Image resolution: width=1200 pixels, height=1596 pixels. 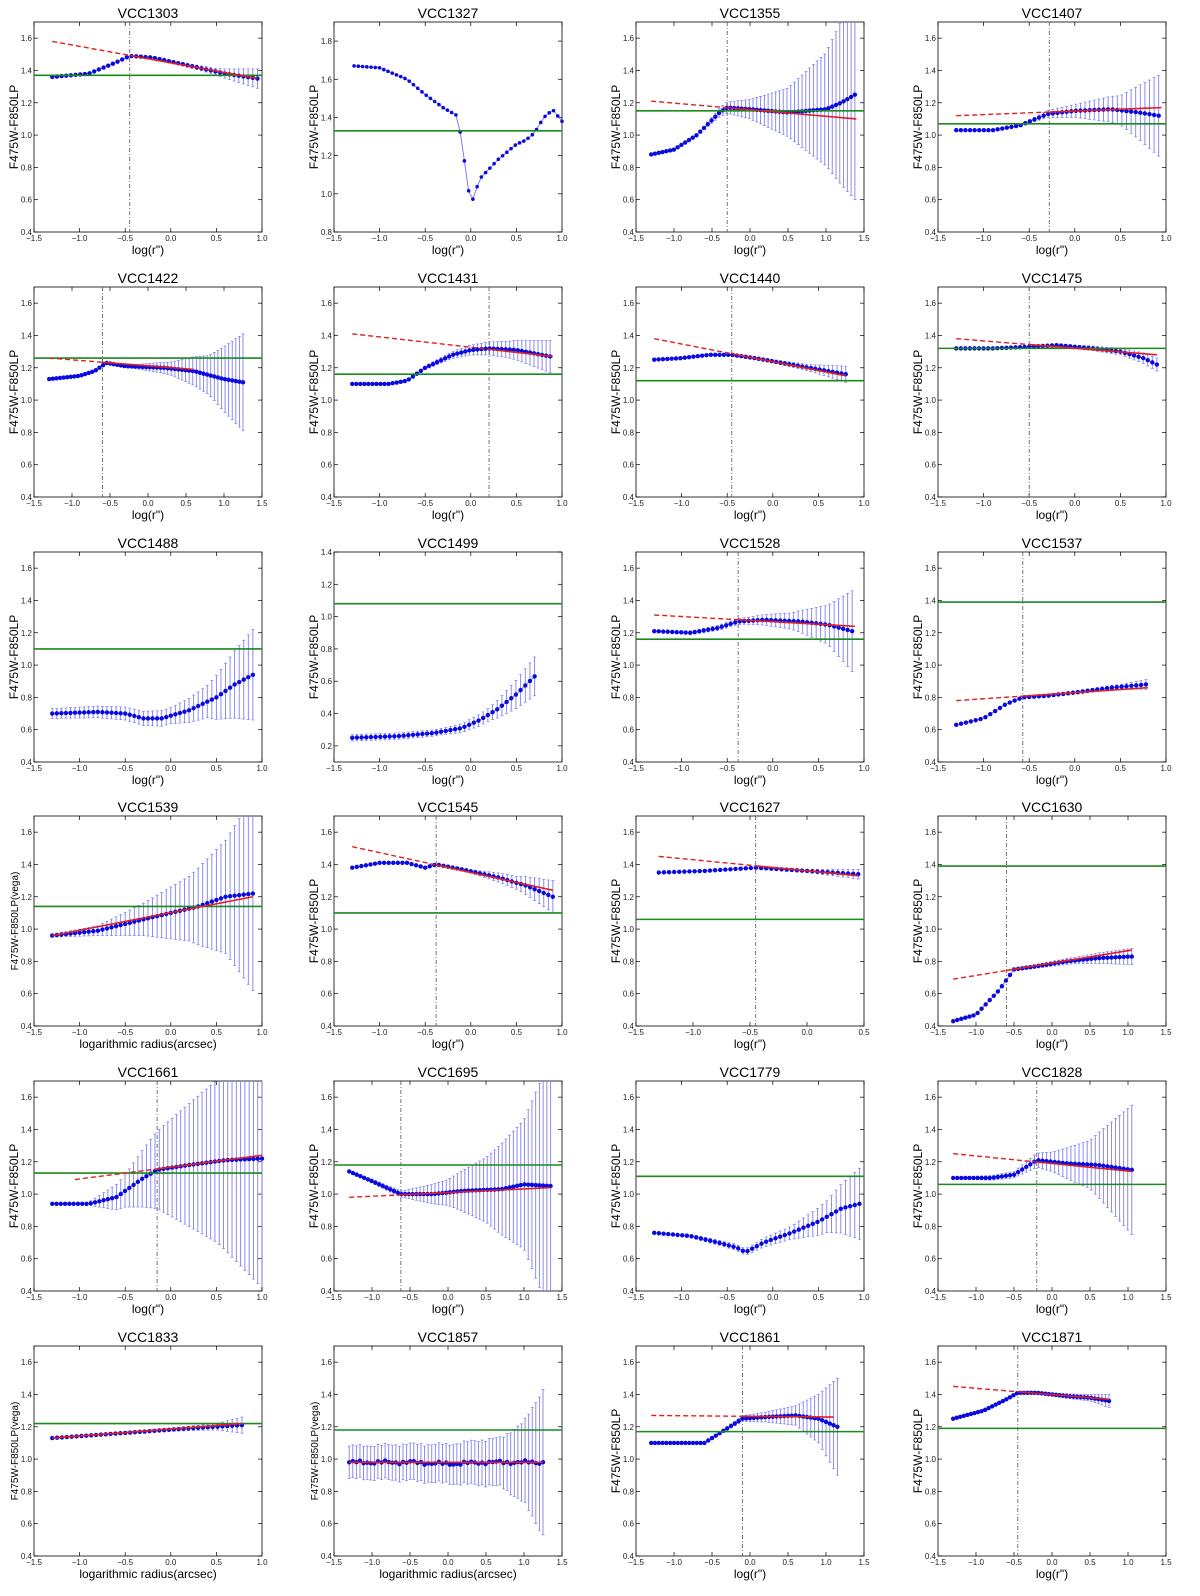 What do you see at coordinates (750, 515) in the screenshot?
I see `x-axis-label: log(r")` at bounding box center [750, 515].